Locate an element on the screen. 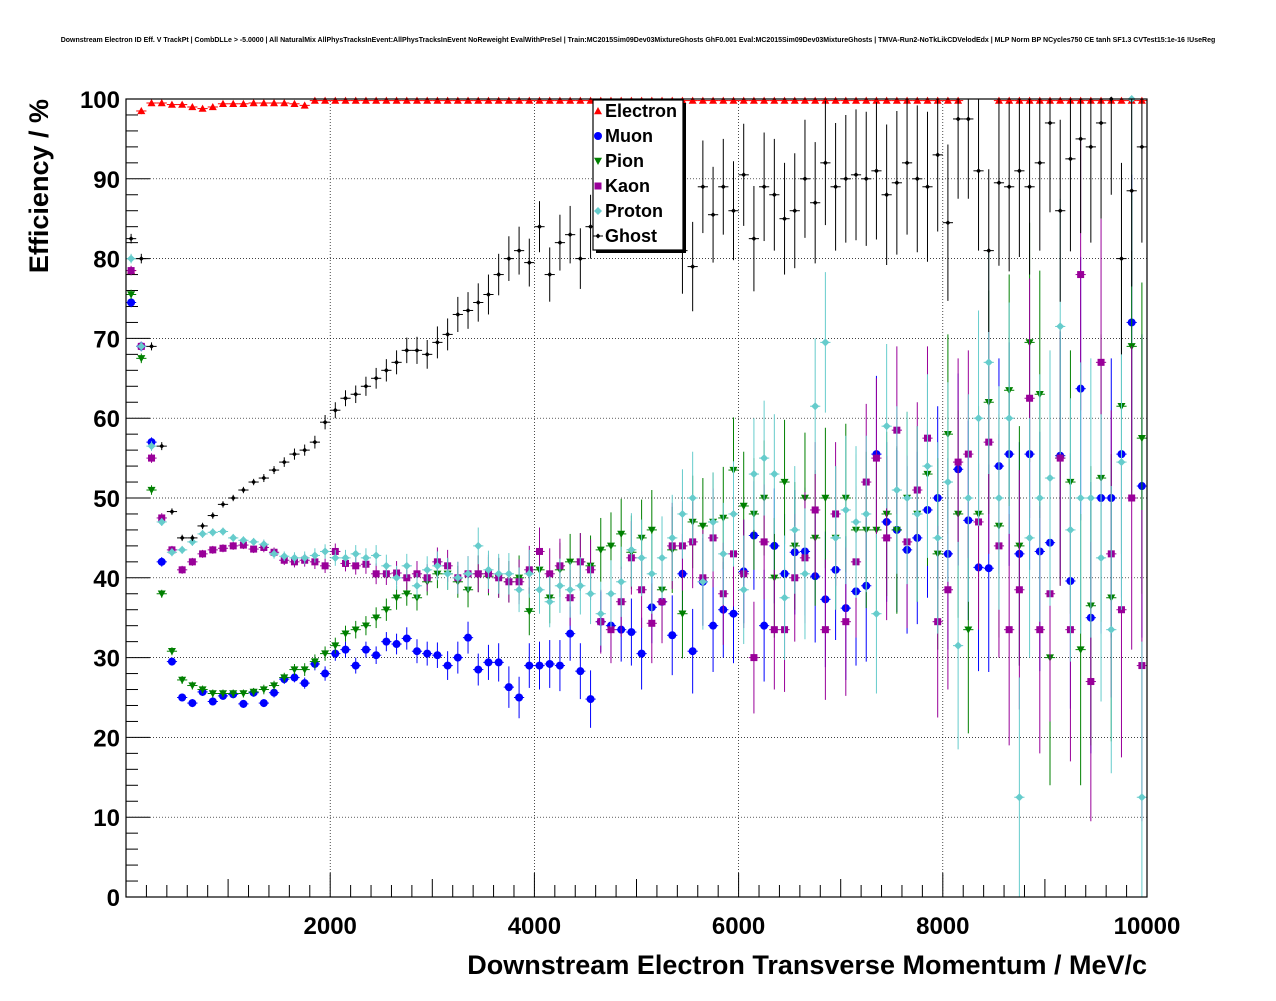  legend-label: Electron is located at coordinates (641, 111).